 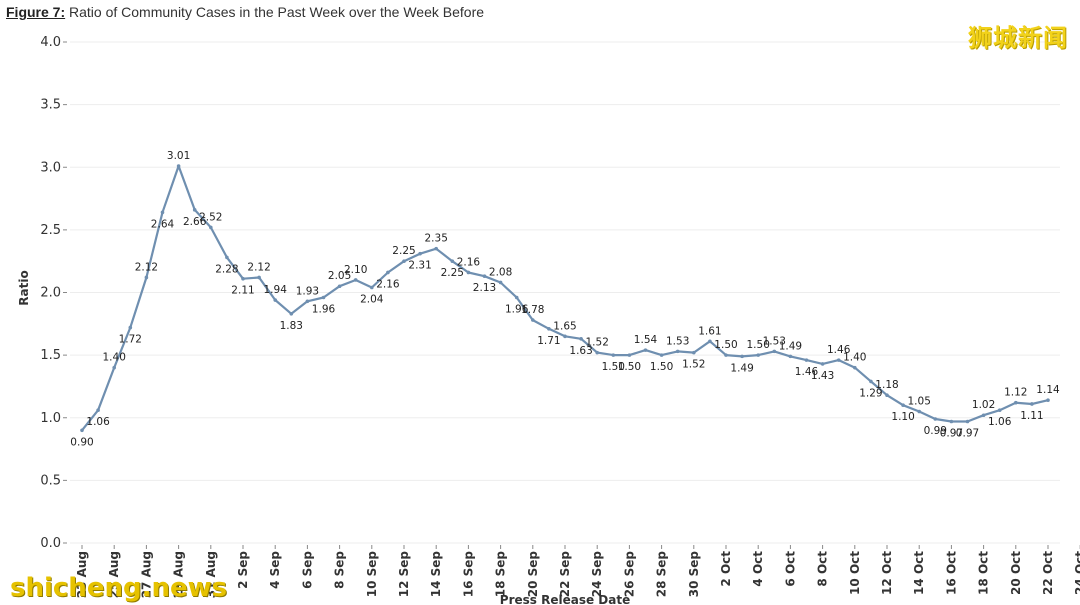 I want to click on data-label: 1.52, so click(x=693, y=365).